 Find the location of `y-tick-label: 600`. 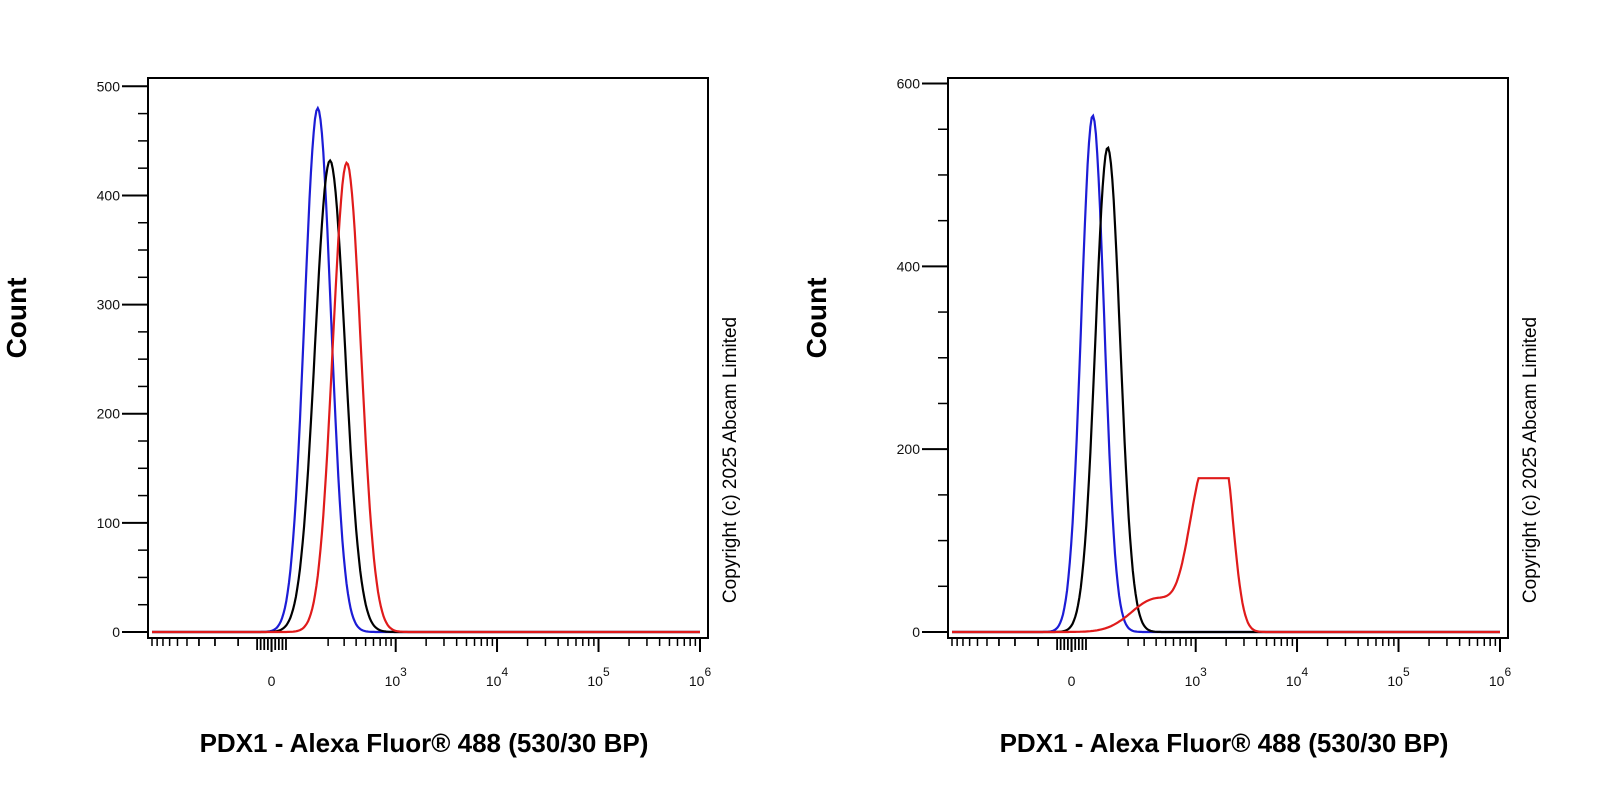

y-tick-label: 600 is located at coordinates (909, 84).